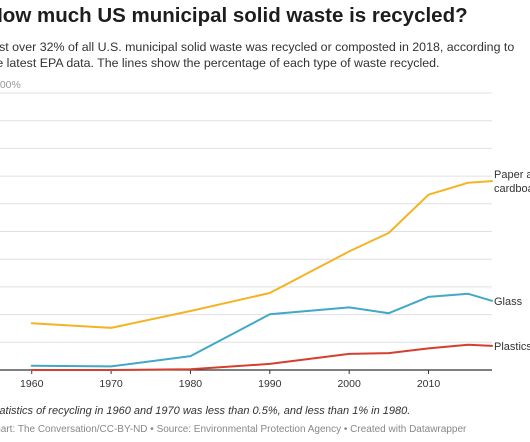 This screenshot has width=530, height=442. Describe the element at coordinates (508, 302) in the screenshot. I see `series-label: Glass` at that location.